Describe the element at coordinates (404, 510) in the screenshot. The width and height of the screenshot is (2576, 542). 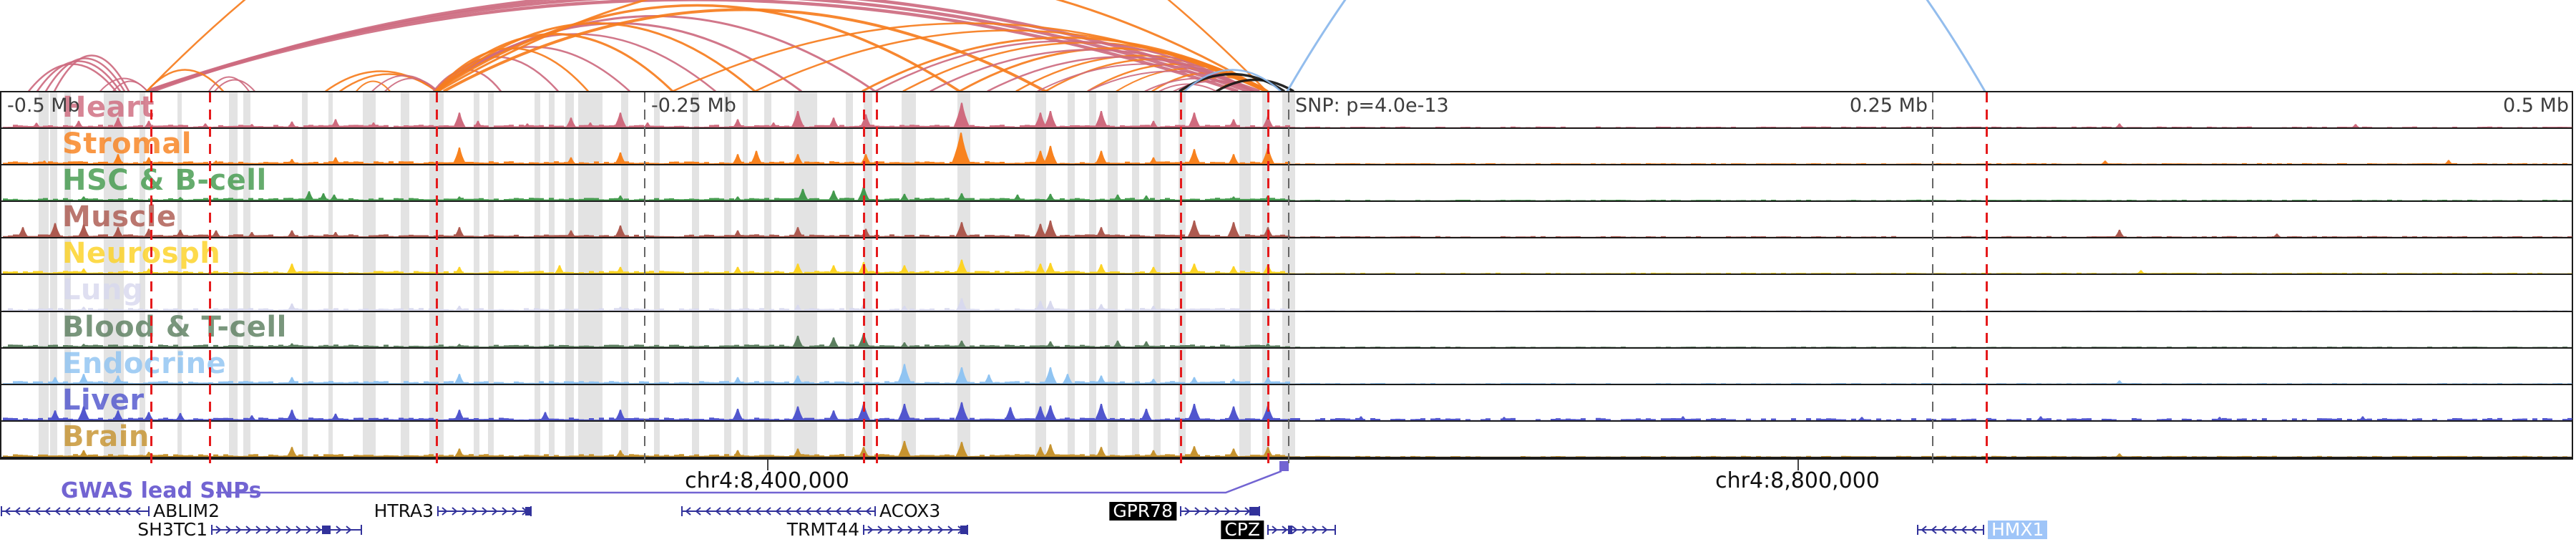
I see `gene-label-htra3: HTRA3` at that location.